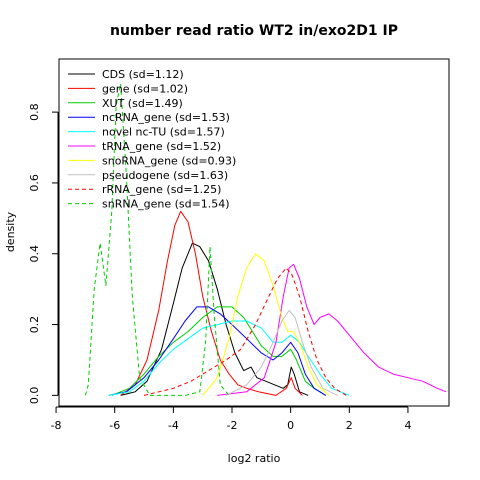 This screenshot has width=480, height=480. I want to click on legend-label: snRNA_gene (sd=1.54), so click(166, 204).